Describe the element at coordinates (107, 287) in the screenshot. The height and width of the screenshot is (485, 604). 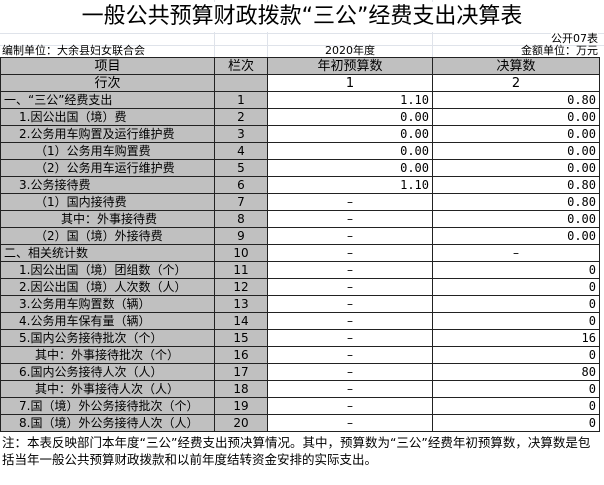
I see `item-cell: 2.因公出国（境）人次数（人）` at that location.